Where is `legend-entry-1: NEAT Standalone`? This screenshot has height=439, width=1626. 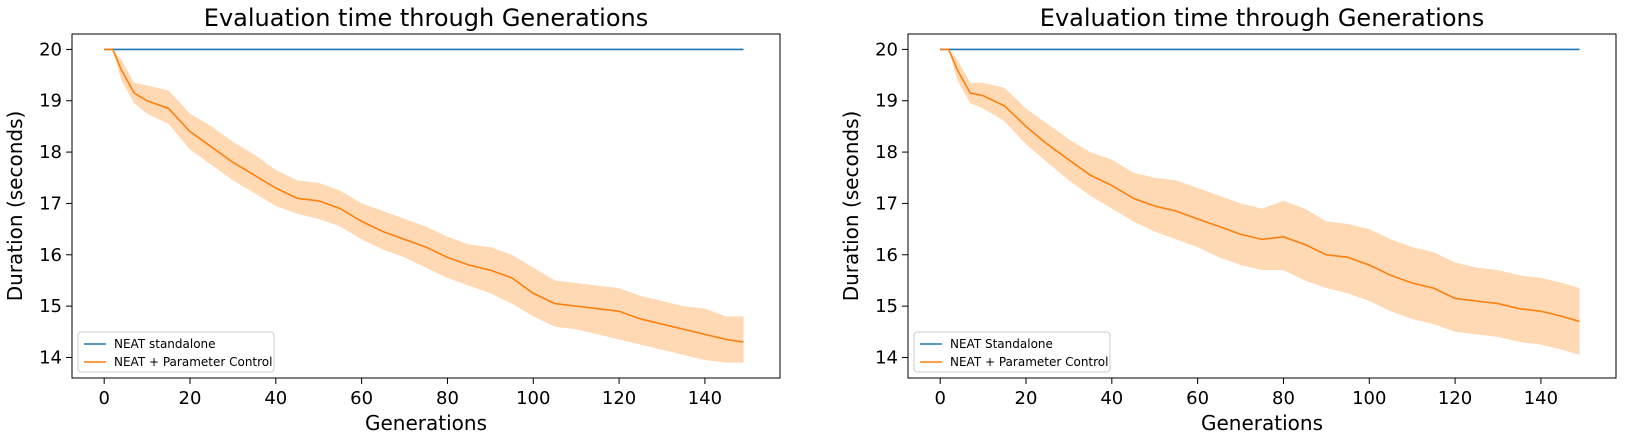 legend-entry-1: NEAT Standalone is located at coordinates (1001, 344).